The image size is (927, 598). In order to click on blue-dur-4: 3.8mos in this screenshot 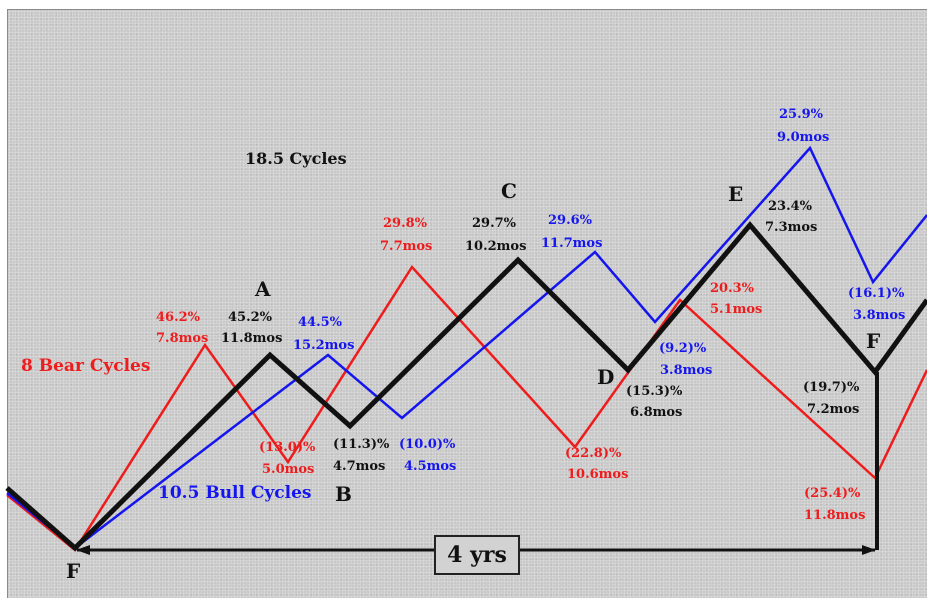, I will do `click(686, 370)`.